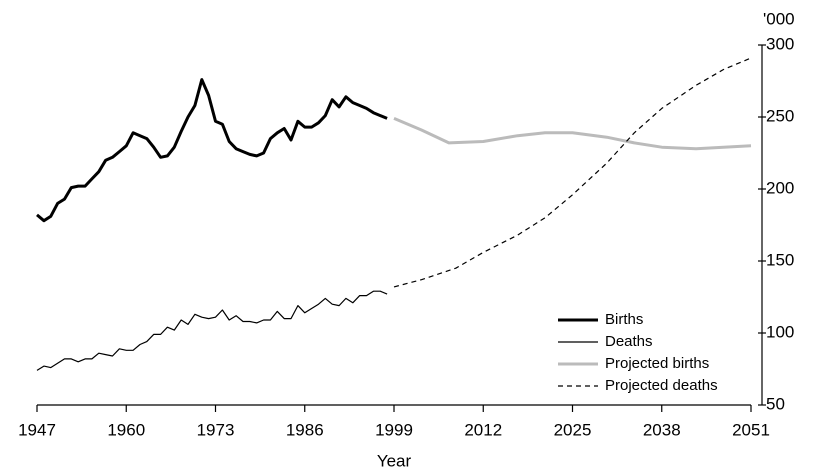 This screenshot has width=813, height=473. I want to click on y-tick-label: 300, so click(780, 43).